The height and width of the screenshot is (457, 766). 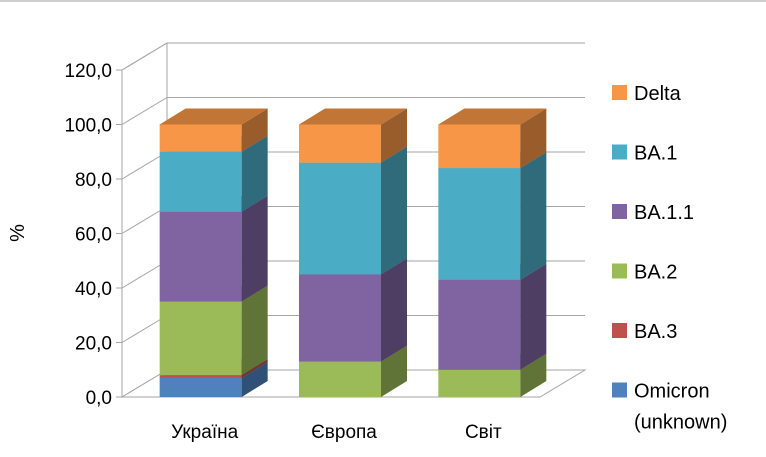 I want to click on legend: Delta BA.1 BA.1.1 BA.2 BA.3 Omicron (unknown), so click(x=669, y=258).